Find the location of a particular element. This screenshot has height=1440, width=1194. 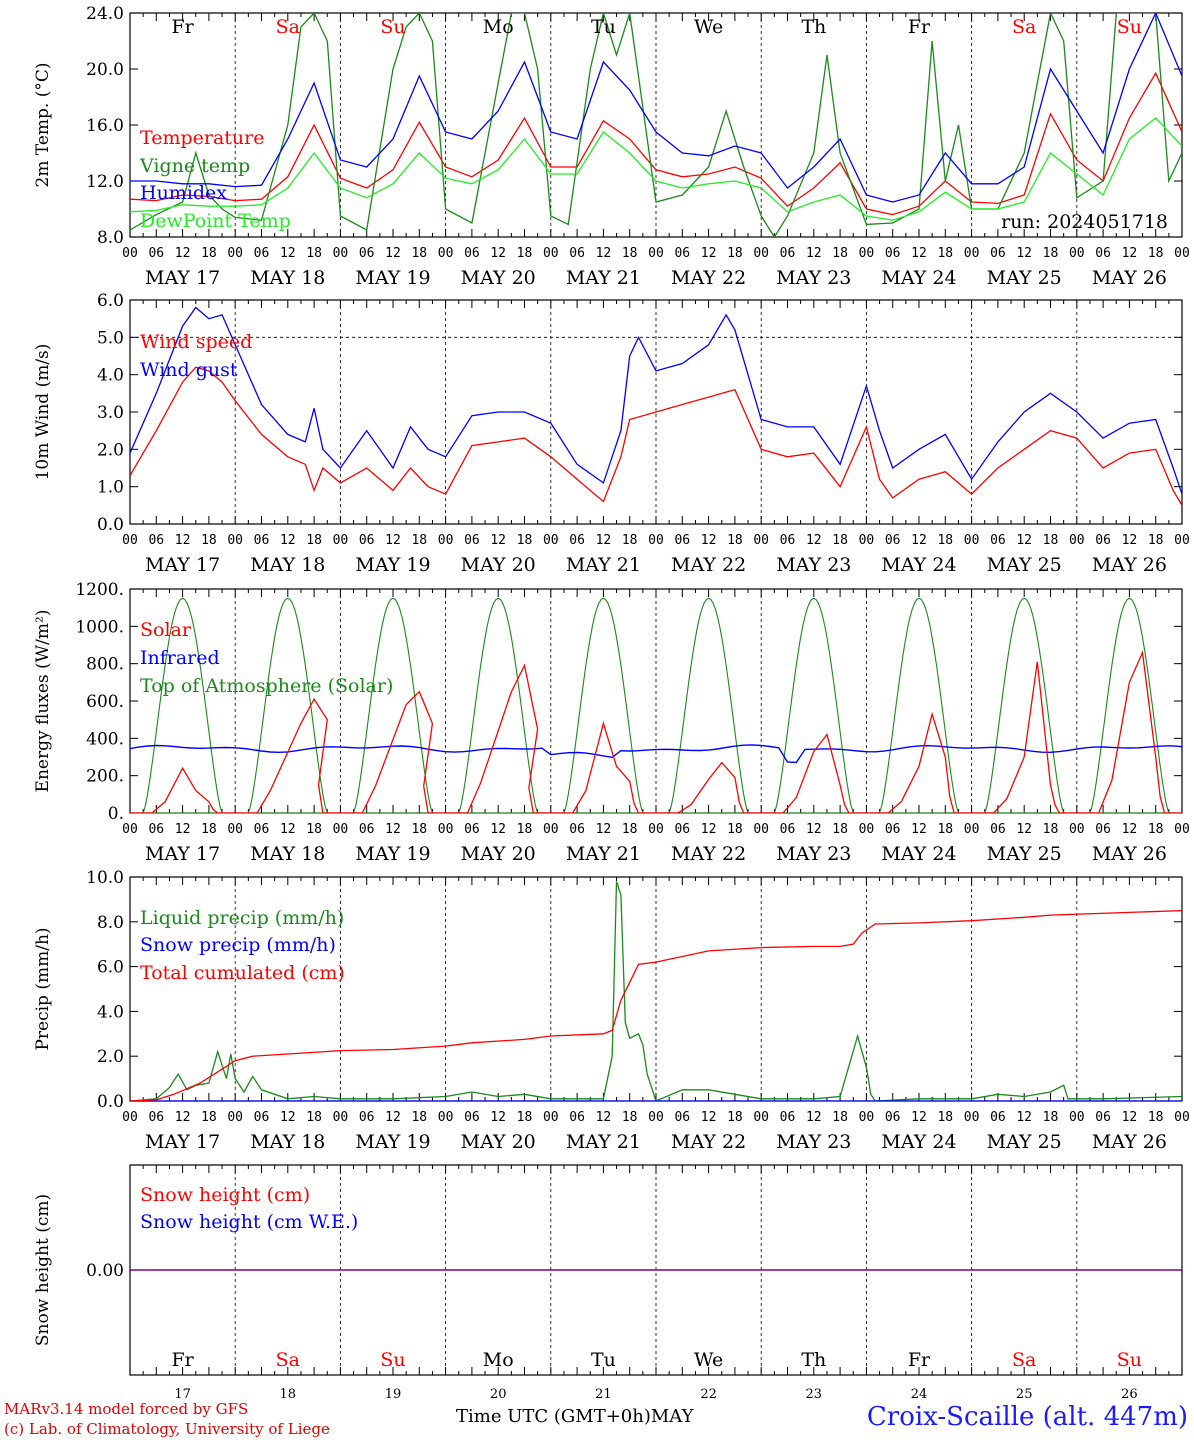

series-line-temperature is located at coordinates (656, 143).